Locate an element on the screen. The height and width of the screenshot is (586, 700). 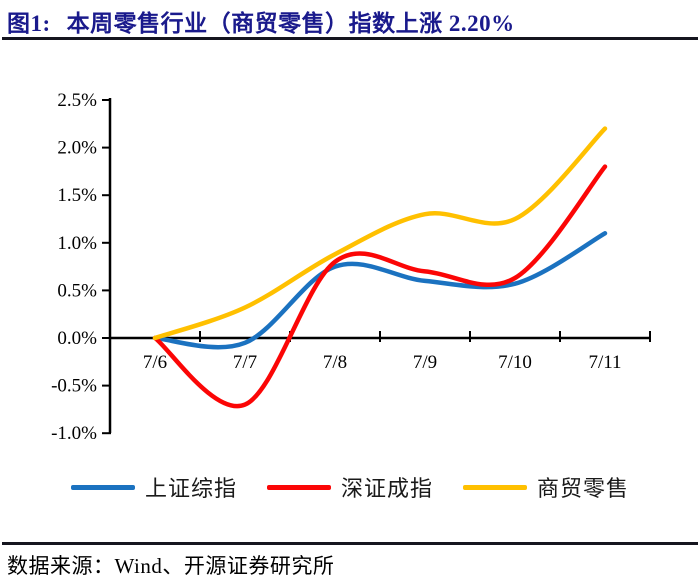
y-tick-label: -0.5% is located at coordinates (74, 386).